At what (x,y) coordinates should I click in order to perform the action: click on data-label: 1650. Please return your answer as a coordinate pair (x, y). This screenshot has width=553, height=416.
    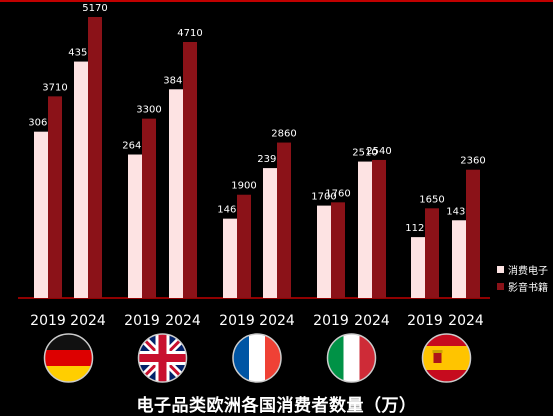
    Looking at the image, I should click on (431, 199).